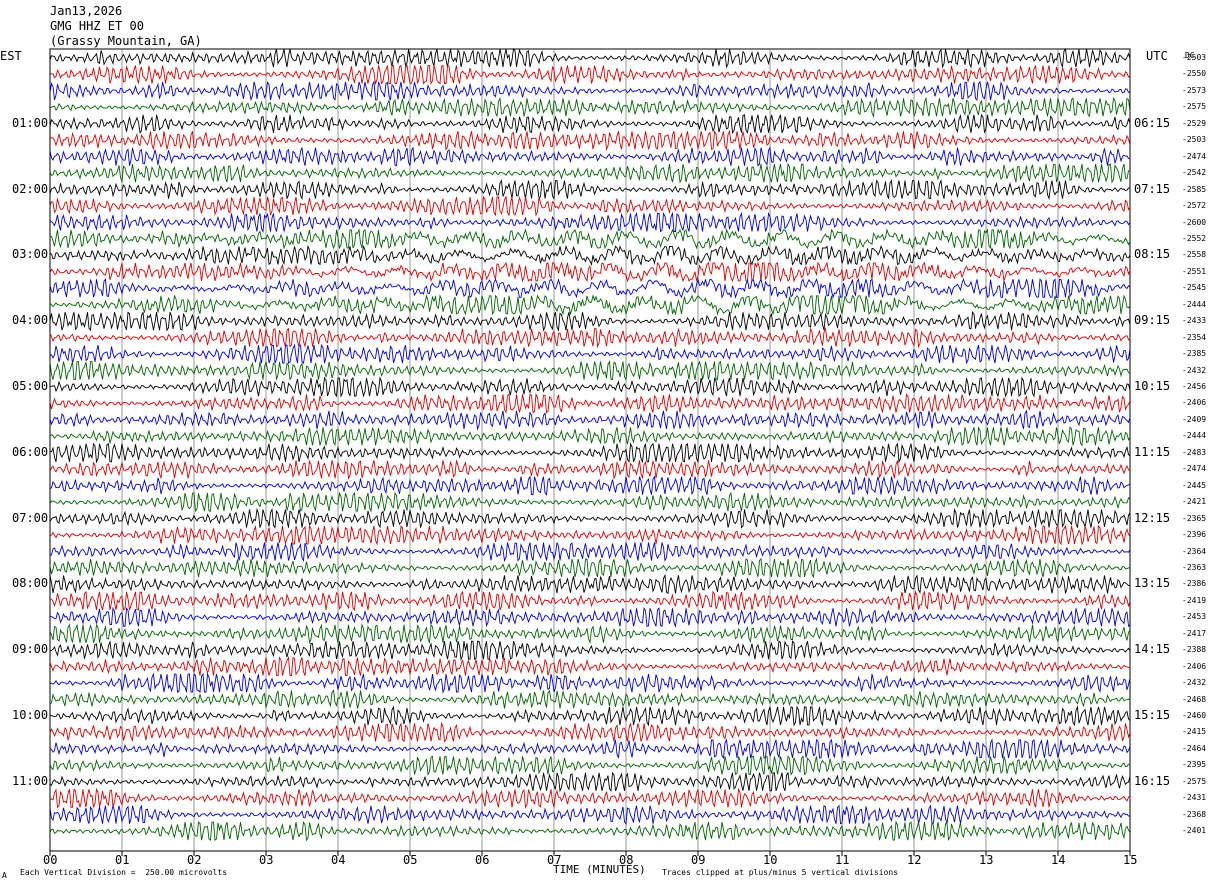 The height and width of the screenshot is (886, 1210). I want to click on dc-offset-label: -2419, so click(1194, 600).